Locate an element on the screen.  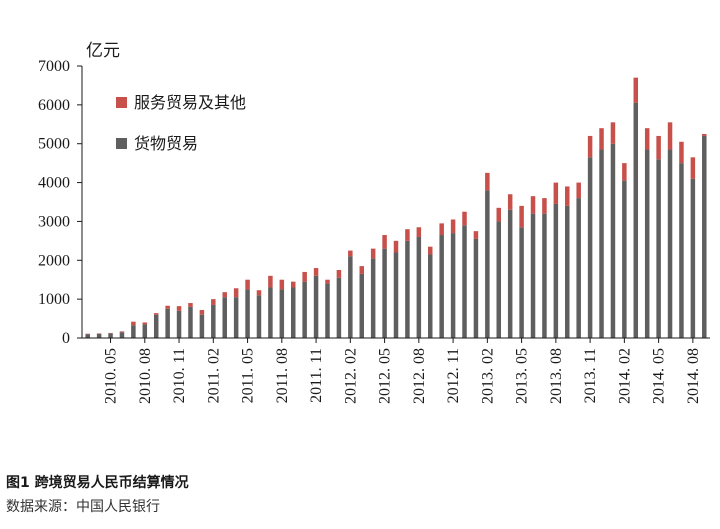
y-unit-label: 亿元 is located at coordinates (103, 51).